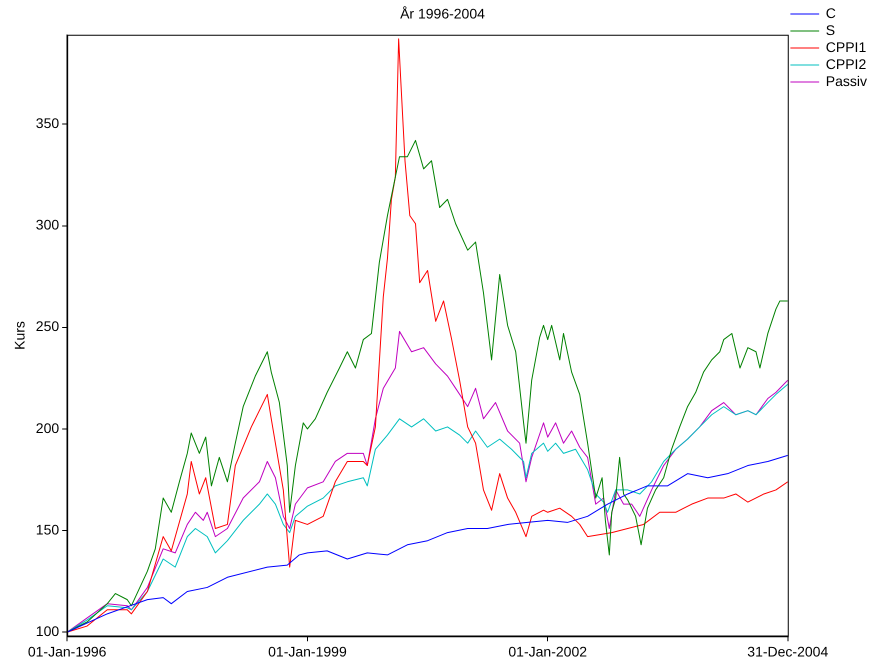  What do you see at coordinates (48, 123) in the screenshot?
I see `y-tick-label: 350` at bounding box center [48, 123].